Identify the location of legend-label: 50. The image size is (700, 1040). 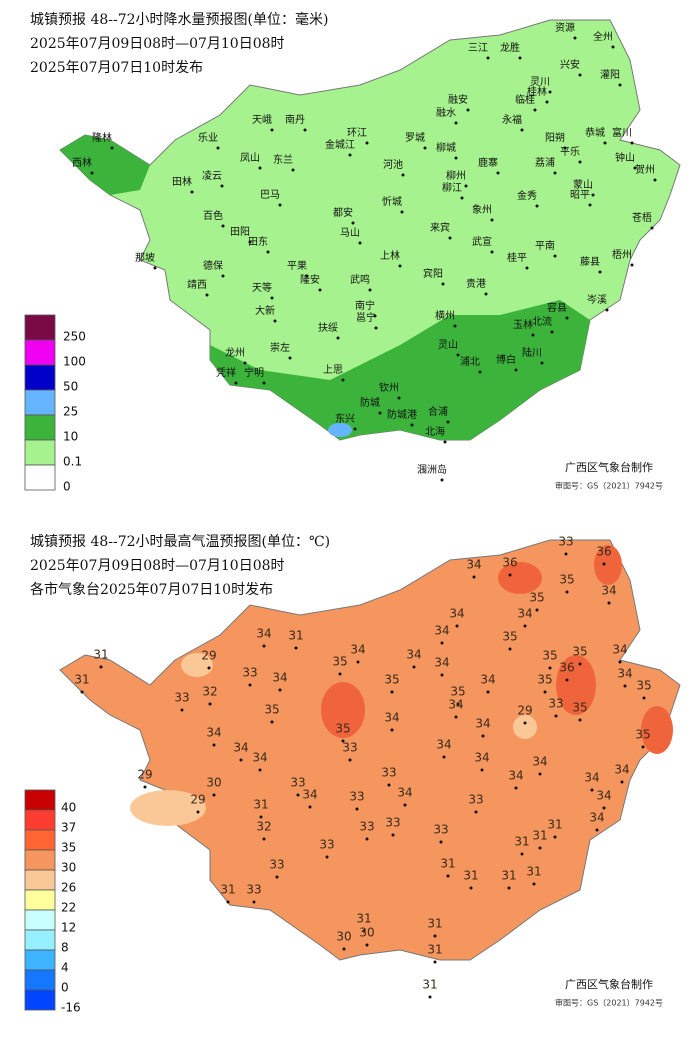
(70, 387).